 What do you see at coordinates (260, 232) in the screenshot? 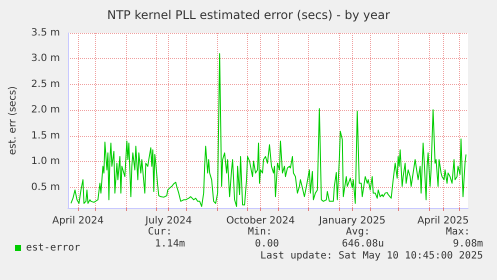
I see `text: Min:` at bounding box center [260, 232].